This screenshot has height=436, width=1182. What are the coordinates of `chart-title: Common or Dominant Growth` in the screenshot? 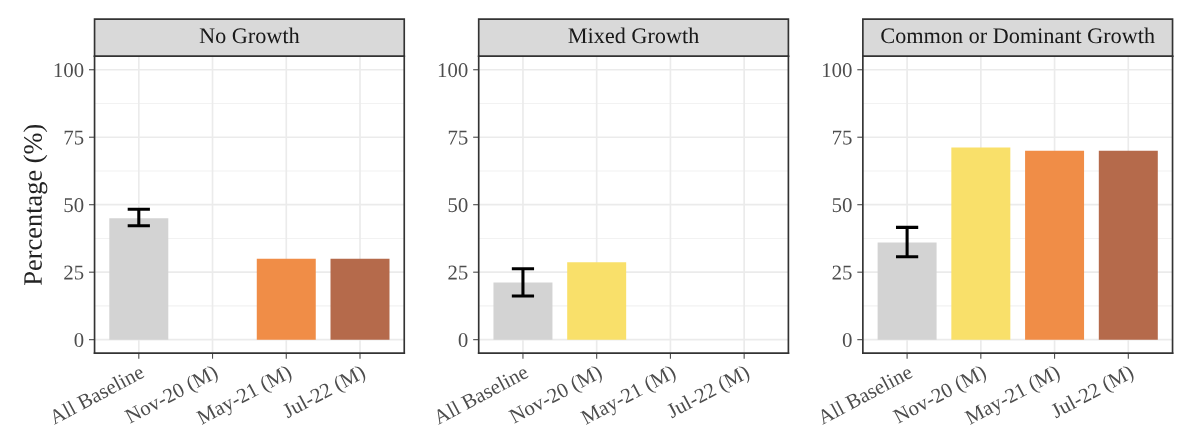 It's located at (1018, 35).